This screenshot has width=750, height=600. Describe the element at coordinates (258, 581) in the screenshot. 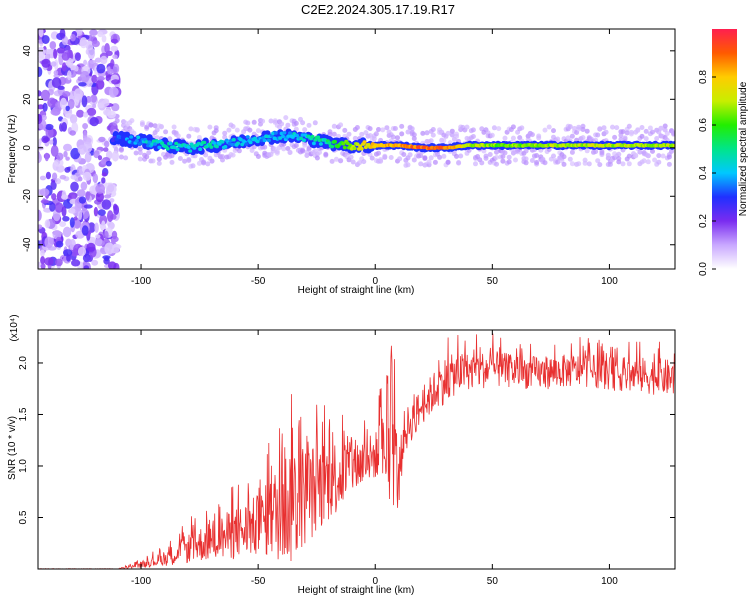

I see `snr-x-tick-label: -50` at that location.